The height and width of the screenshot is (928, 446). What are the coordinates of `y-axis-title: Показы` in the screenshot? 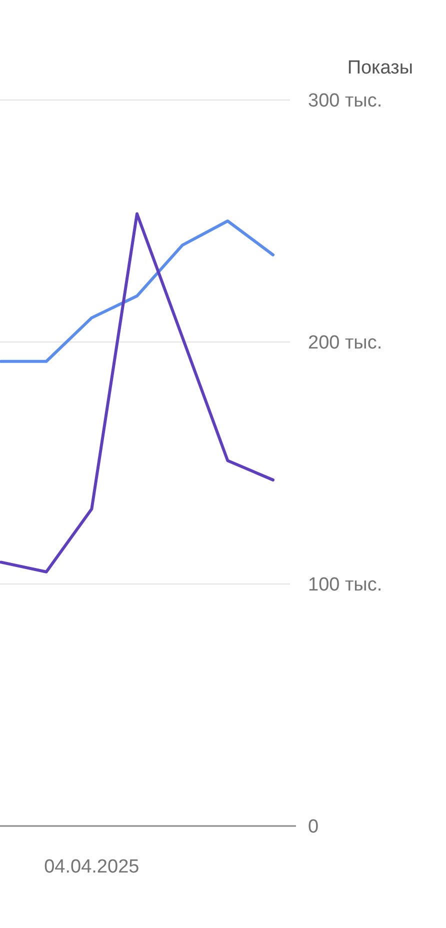 It's located at (380, 68).